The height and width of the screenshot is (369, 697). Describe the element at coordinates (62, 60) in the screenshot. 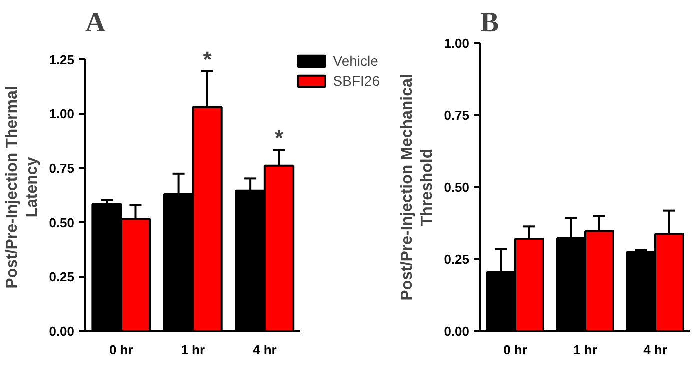

I see `y-tick-label: 1.25` at that location.